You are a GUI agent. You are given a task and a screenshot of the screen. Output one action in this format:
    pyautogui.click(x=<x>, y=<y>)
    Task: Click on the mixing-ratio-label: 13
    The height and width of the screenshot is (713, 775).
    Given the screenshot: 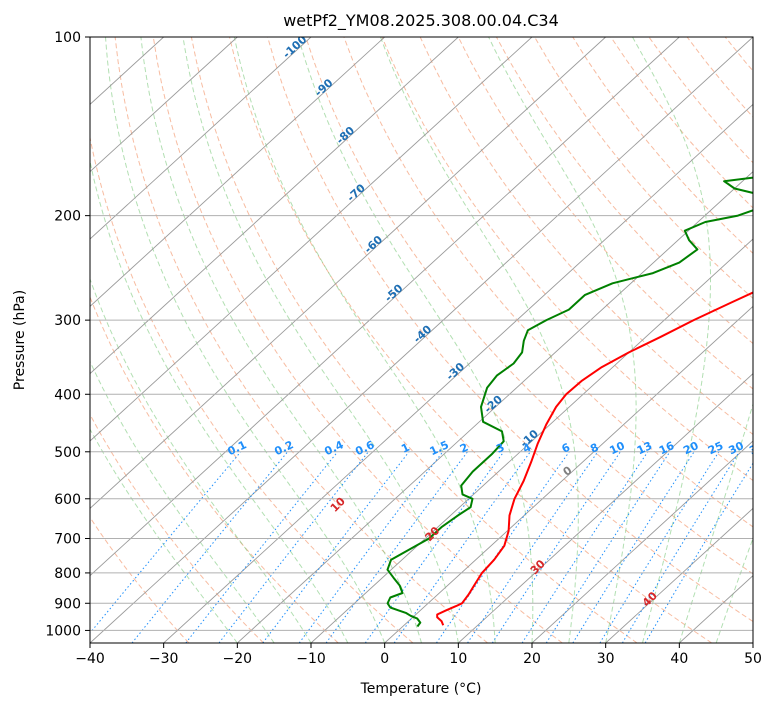 What is the action you would take?
    pyautogui.click(x=644, y=448)
    